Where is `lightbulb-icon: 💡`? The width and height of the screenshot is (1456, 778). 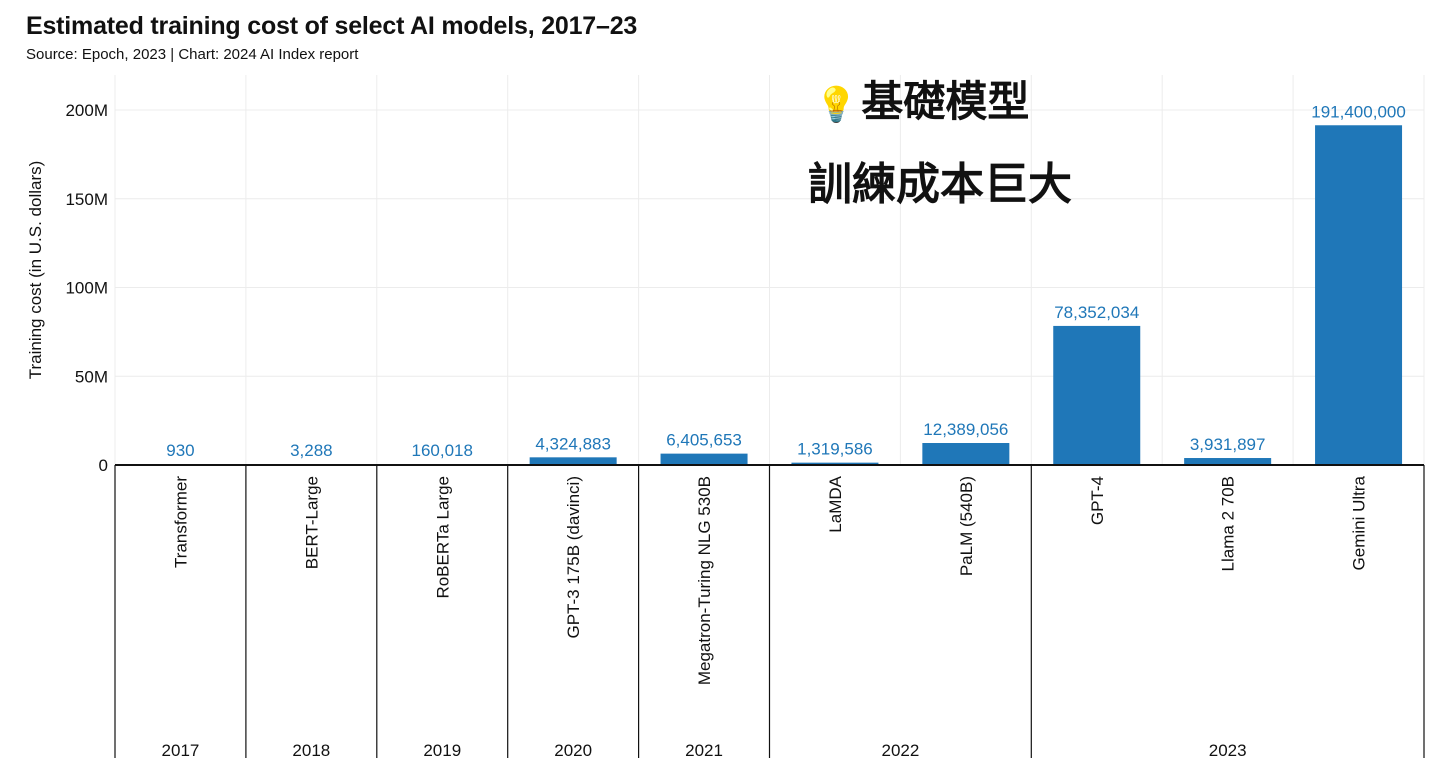 lightbulb-icon: 💡 is located at coordinates (836, 105).